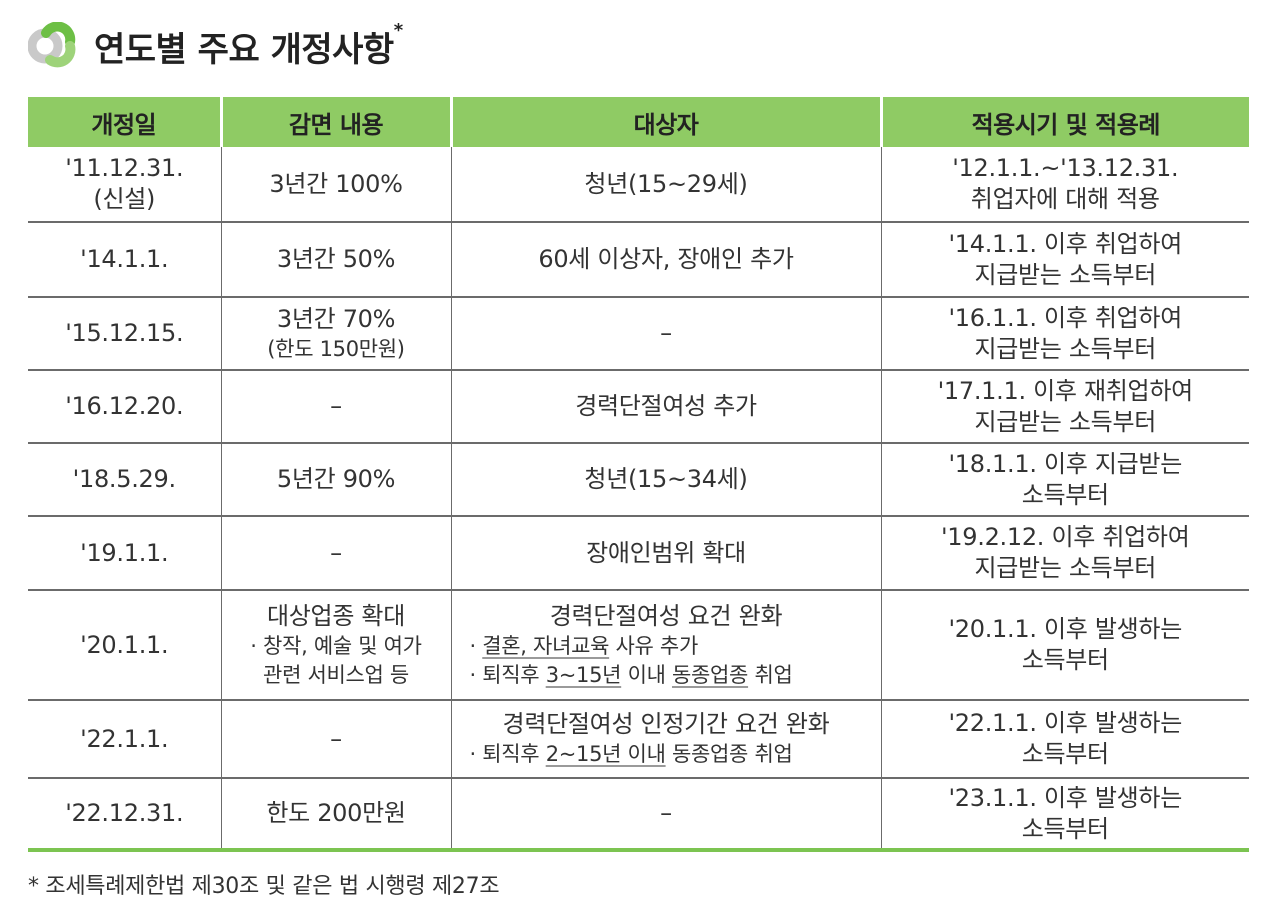 The width and height of the screenshot is (1280, 916). I want to click on cell-target: 경력단절여성 인정기간 요건 완화 · 퇴직후 2~15년 이내 동종업종 취업, so click(665, 738).